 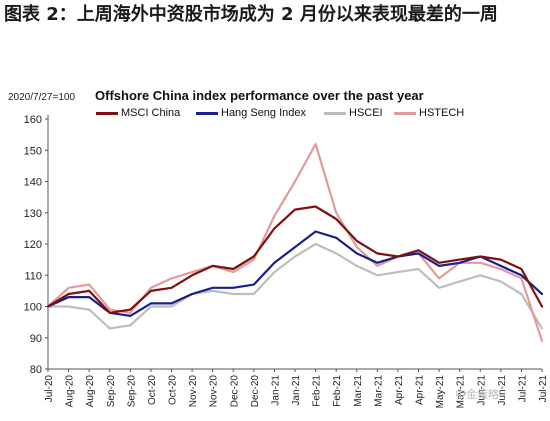 What do you see at coordinates (33, 183) in the screenshot?
I see `y-tick-label: 140` at bounding box center [33, 183].